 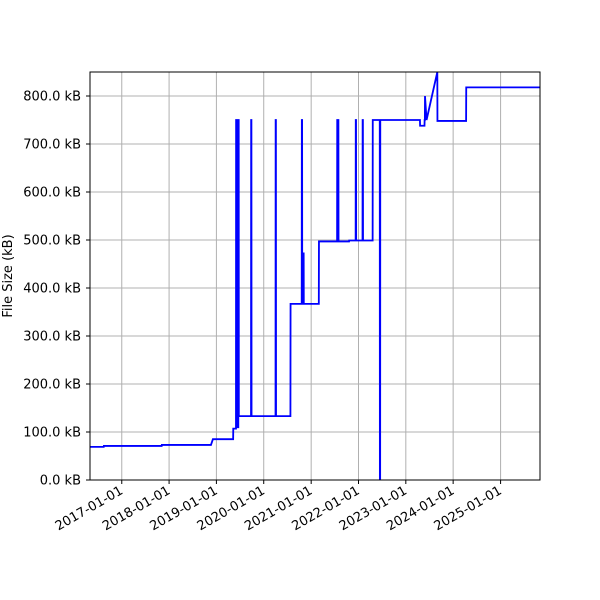 I want to click on y-tick-label: 100.0 kB, so click(x=52, y=433).